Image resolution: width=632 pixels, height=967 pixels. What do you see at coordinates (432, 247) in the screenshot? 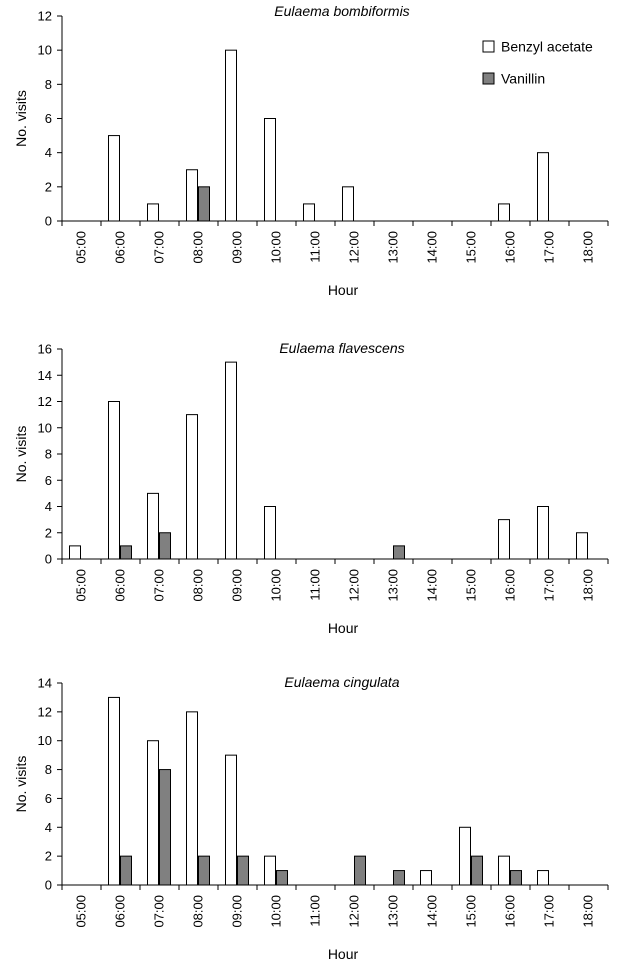
I see `x-tick-label: 14:00` at bounding box center [432, 247].